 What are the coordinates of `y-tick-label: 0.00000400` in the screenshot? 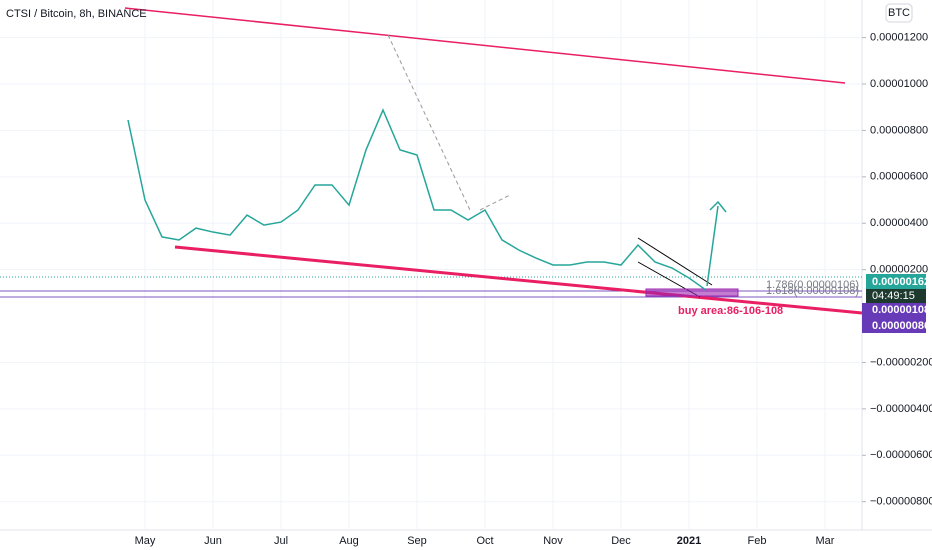 It's located at (899, 223).